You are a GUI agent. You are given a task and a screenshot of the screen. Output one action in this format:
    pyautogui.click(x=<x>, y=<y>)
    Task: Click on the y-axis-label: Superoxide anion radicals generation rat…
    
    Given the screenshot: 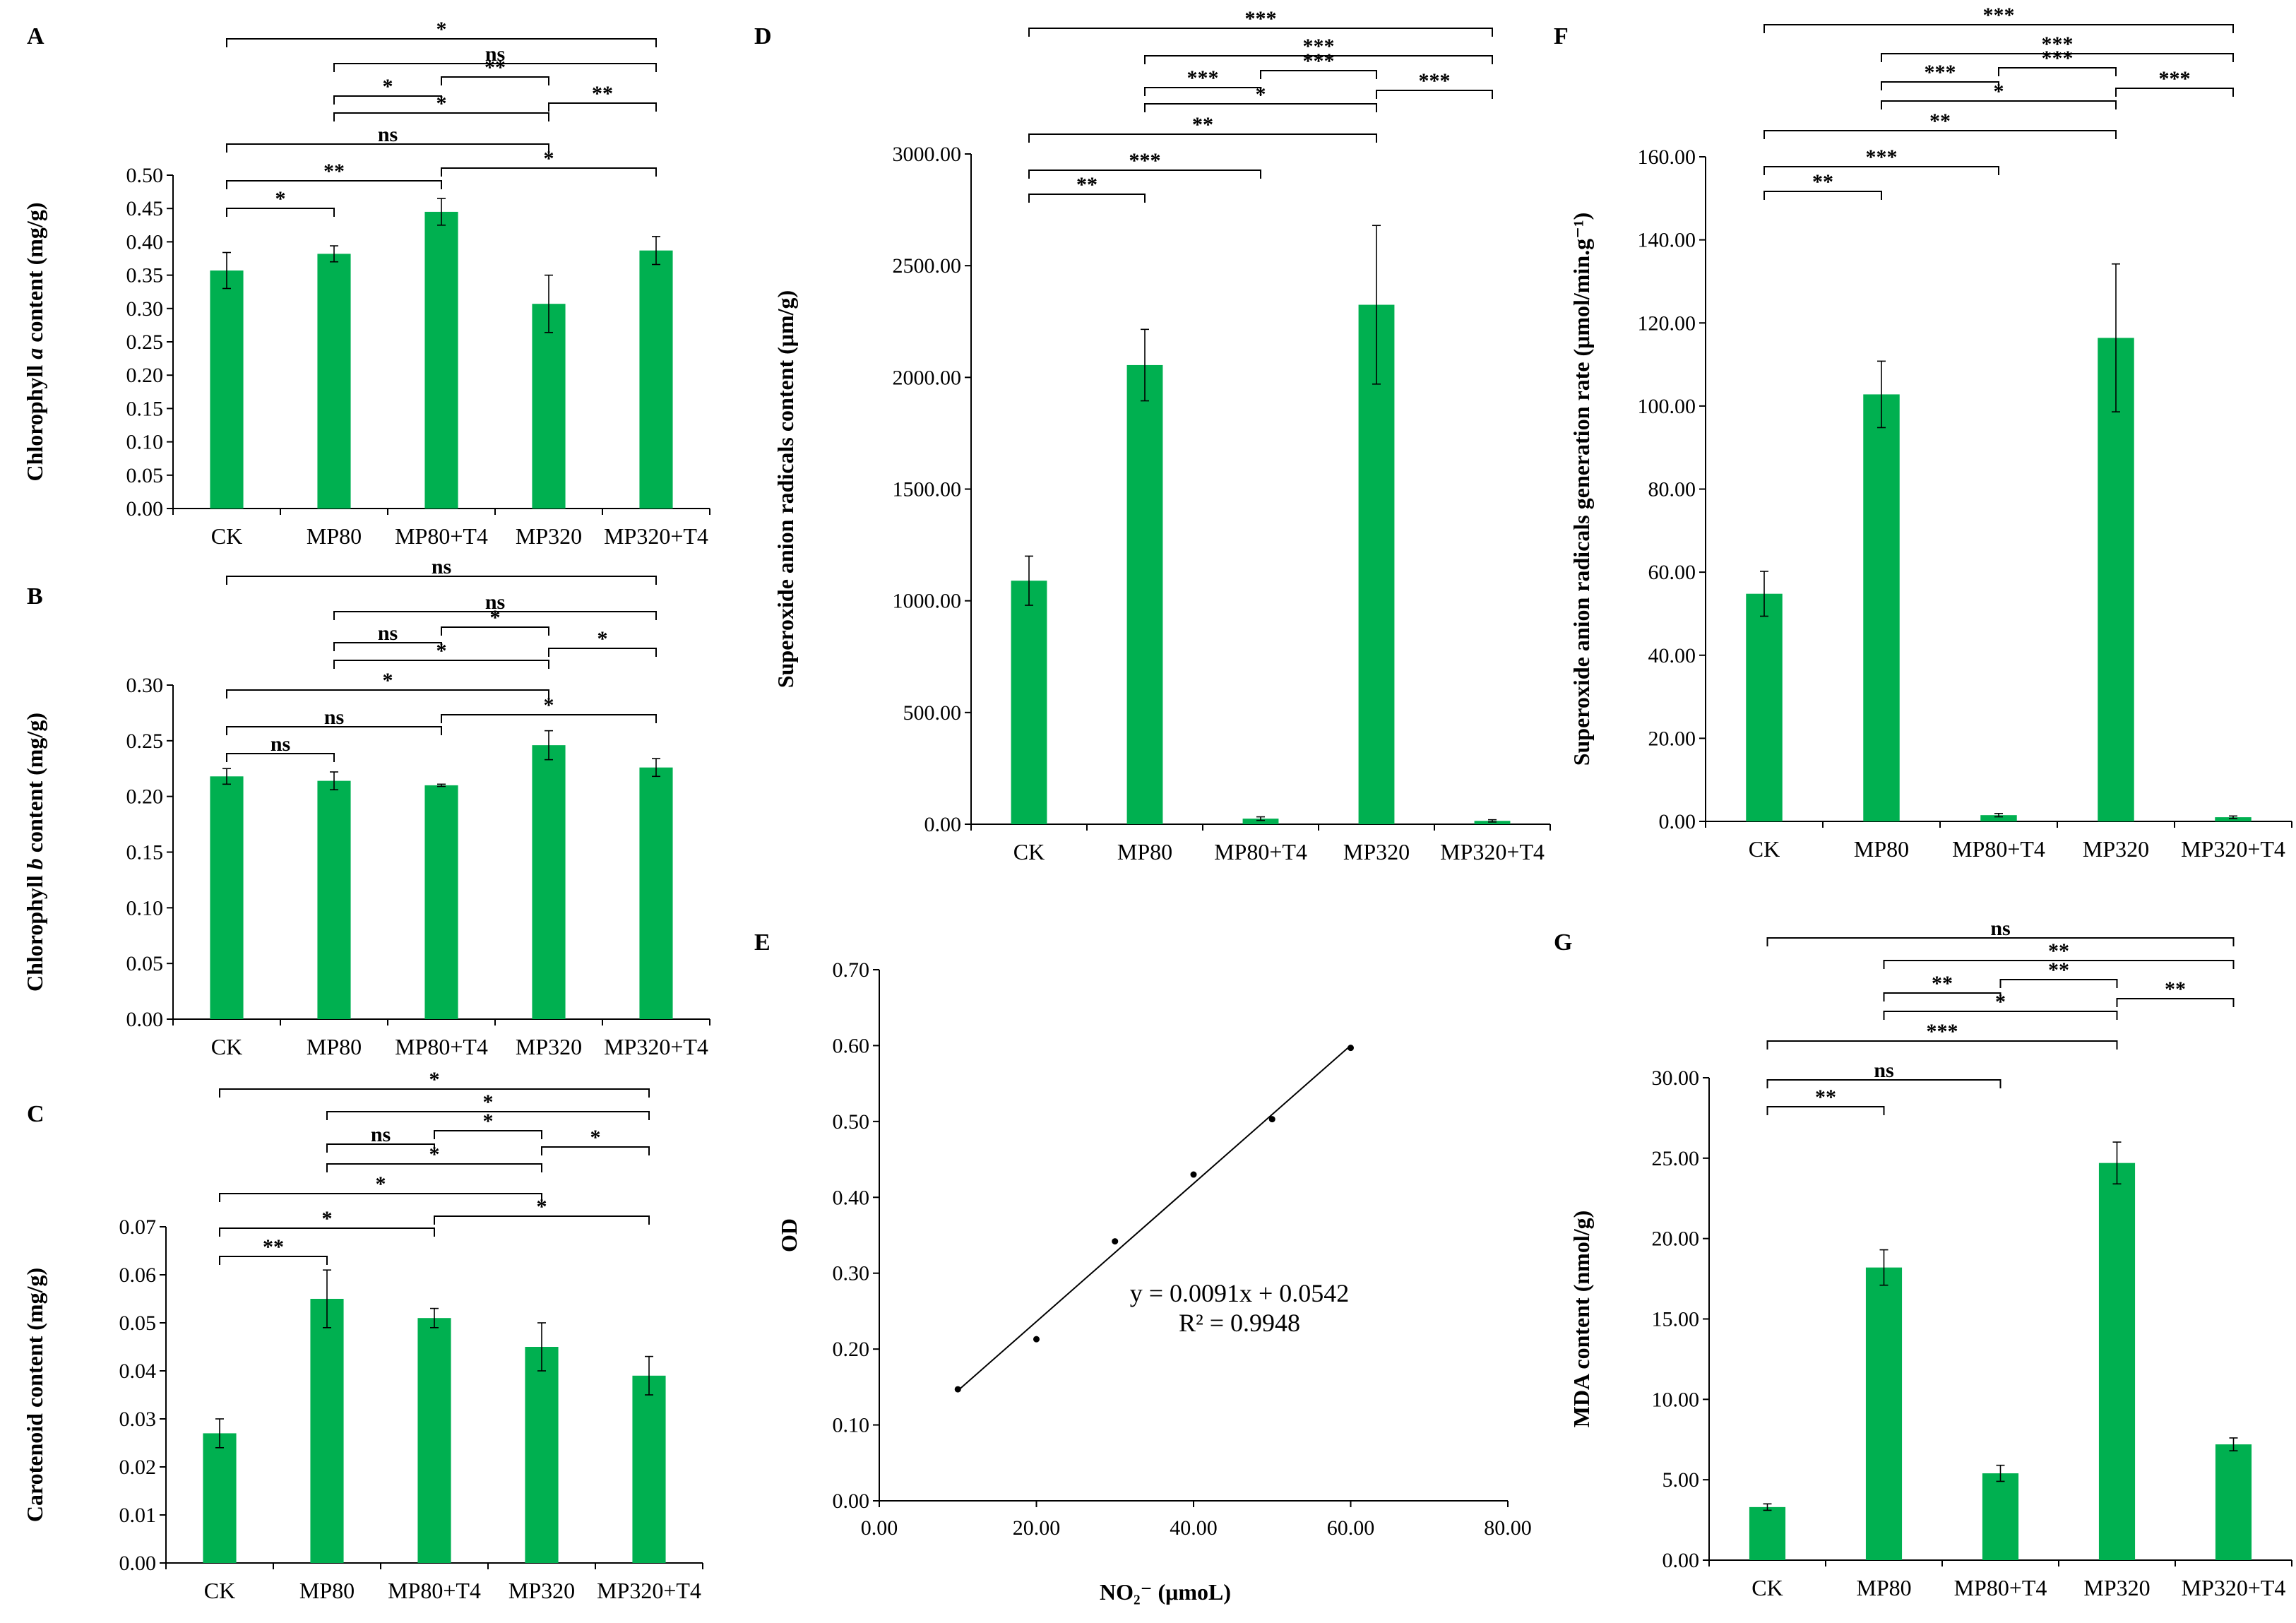 What is the action you would take?
    pyautogui.click(x=1581, y=489)
    